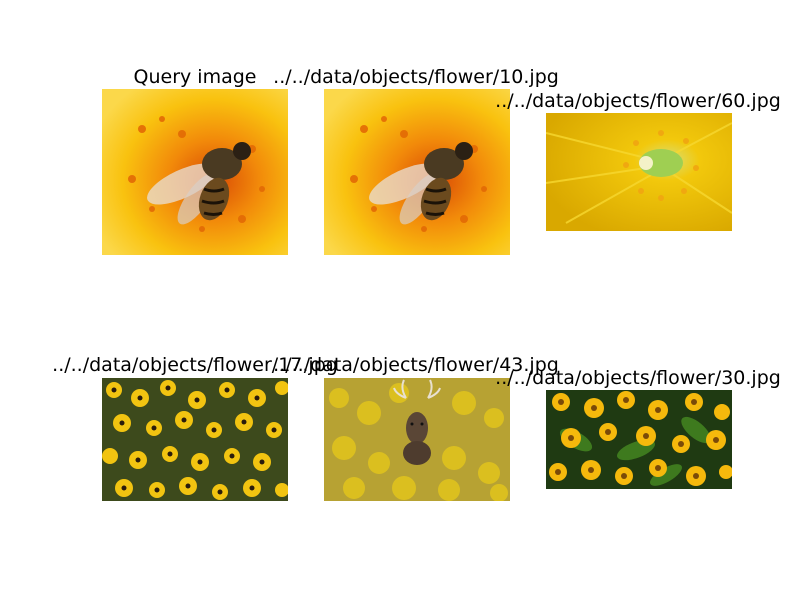 This screenshot has width=812, height=612. What do you see at coordinates (416, 77) in the screenshot?
I see `panel-title-result-1: ../../data/objects/flower/10.jpg` at bounding box center [416, 77].